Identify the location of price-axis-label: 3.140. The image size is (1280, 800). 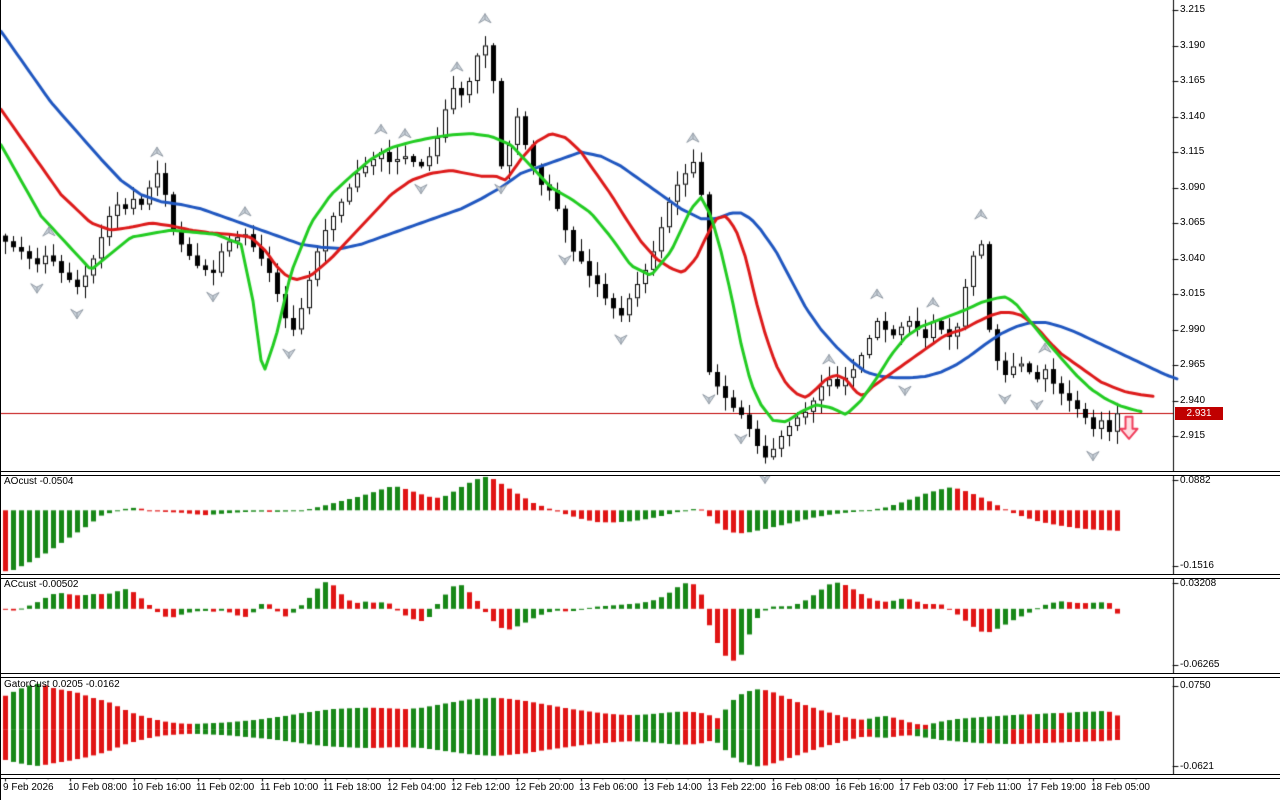
(1193, 116).